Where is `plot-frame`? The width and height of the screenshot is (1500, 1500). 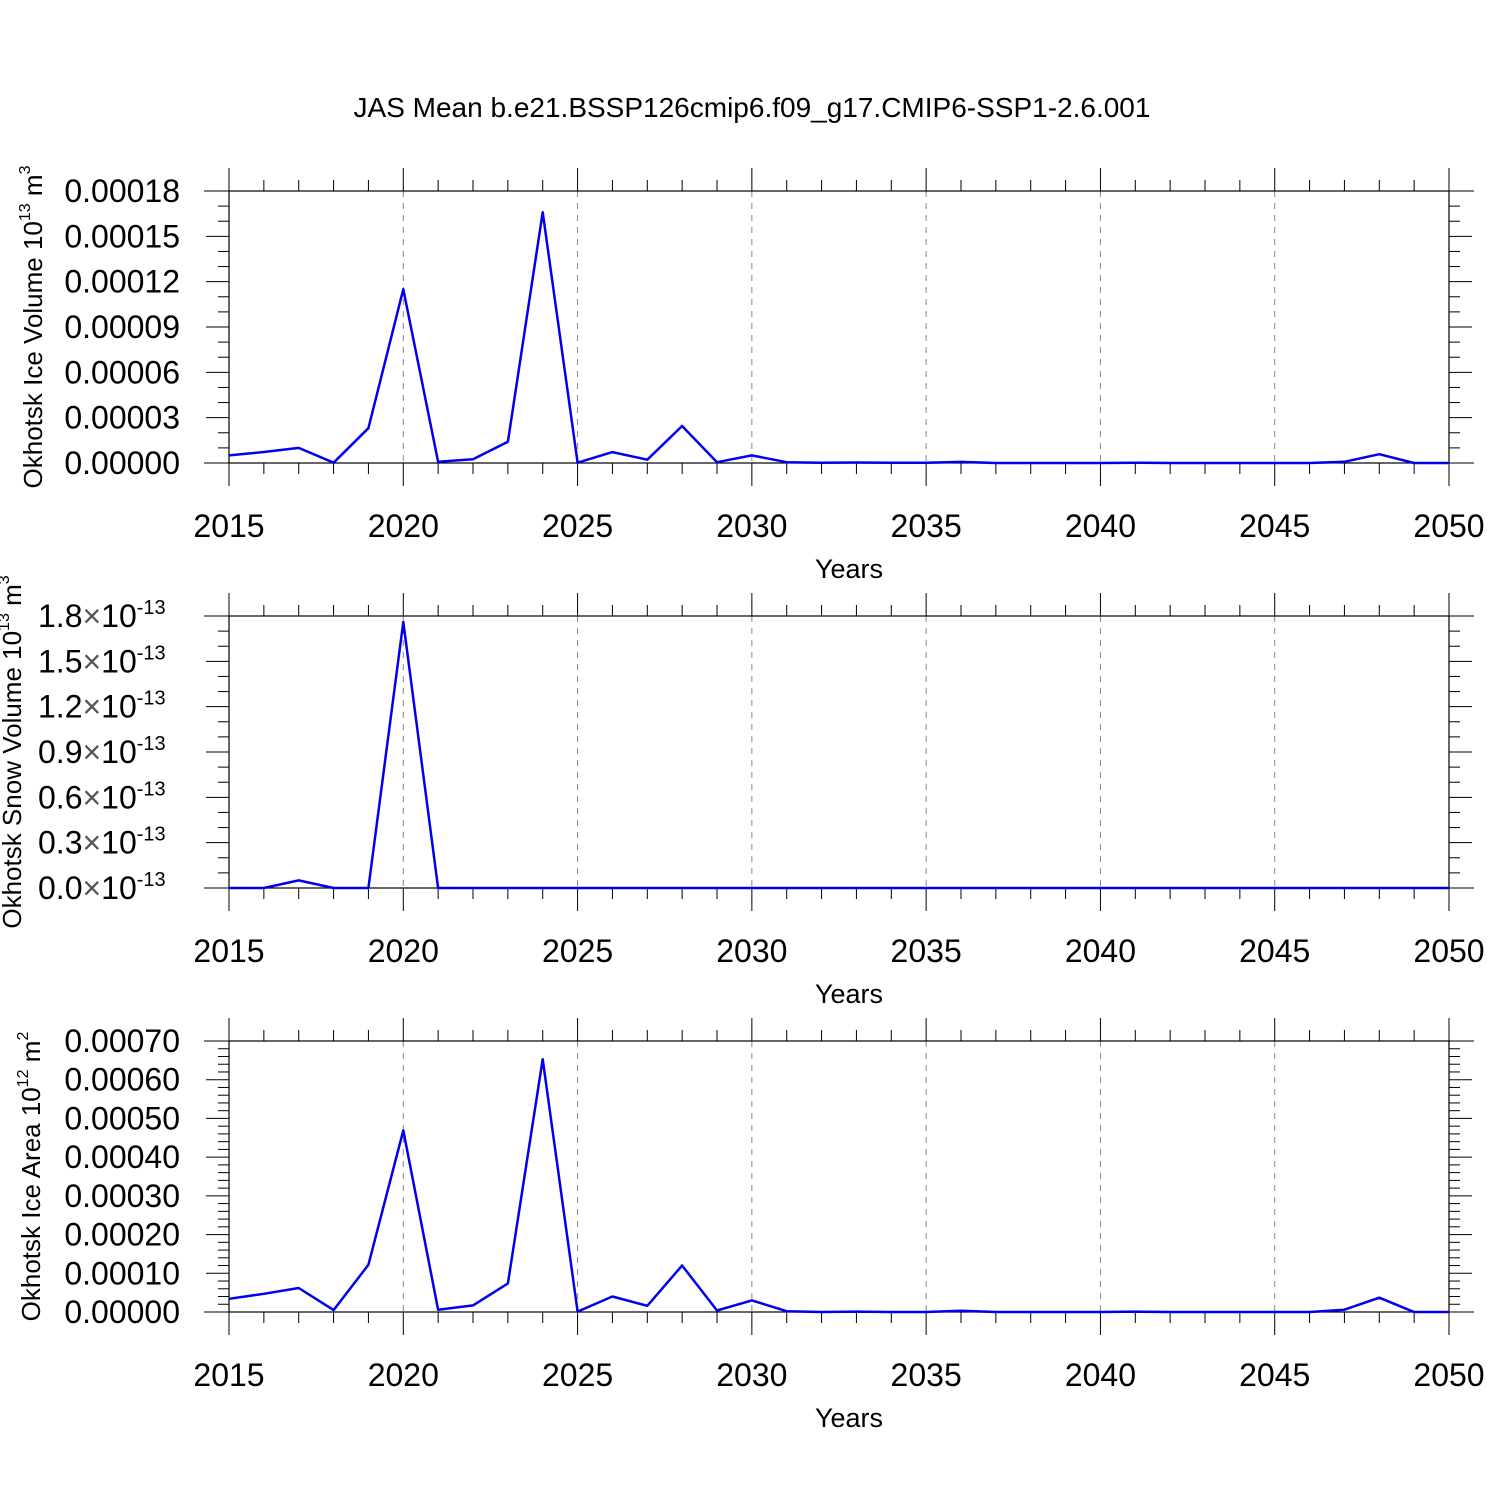
plot-frame is located at coordinates (839, 752).